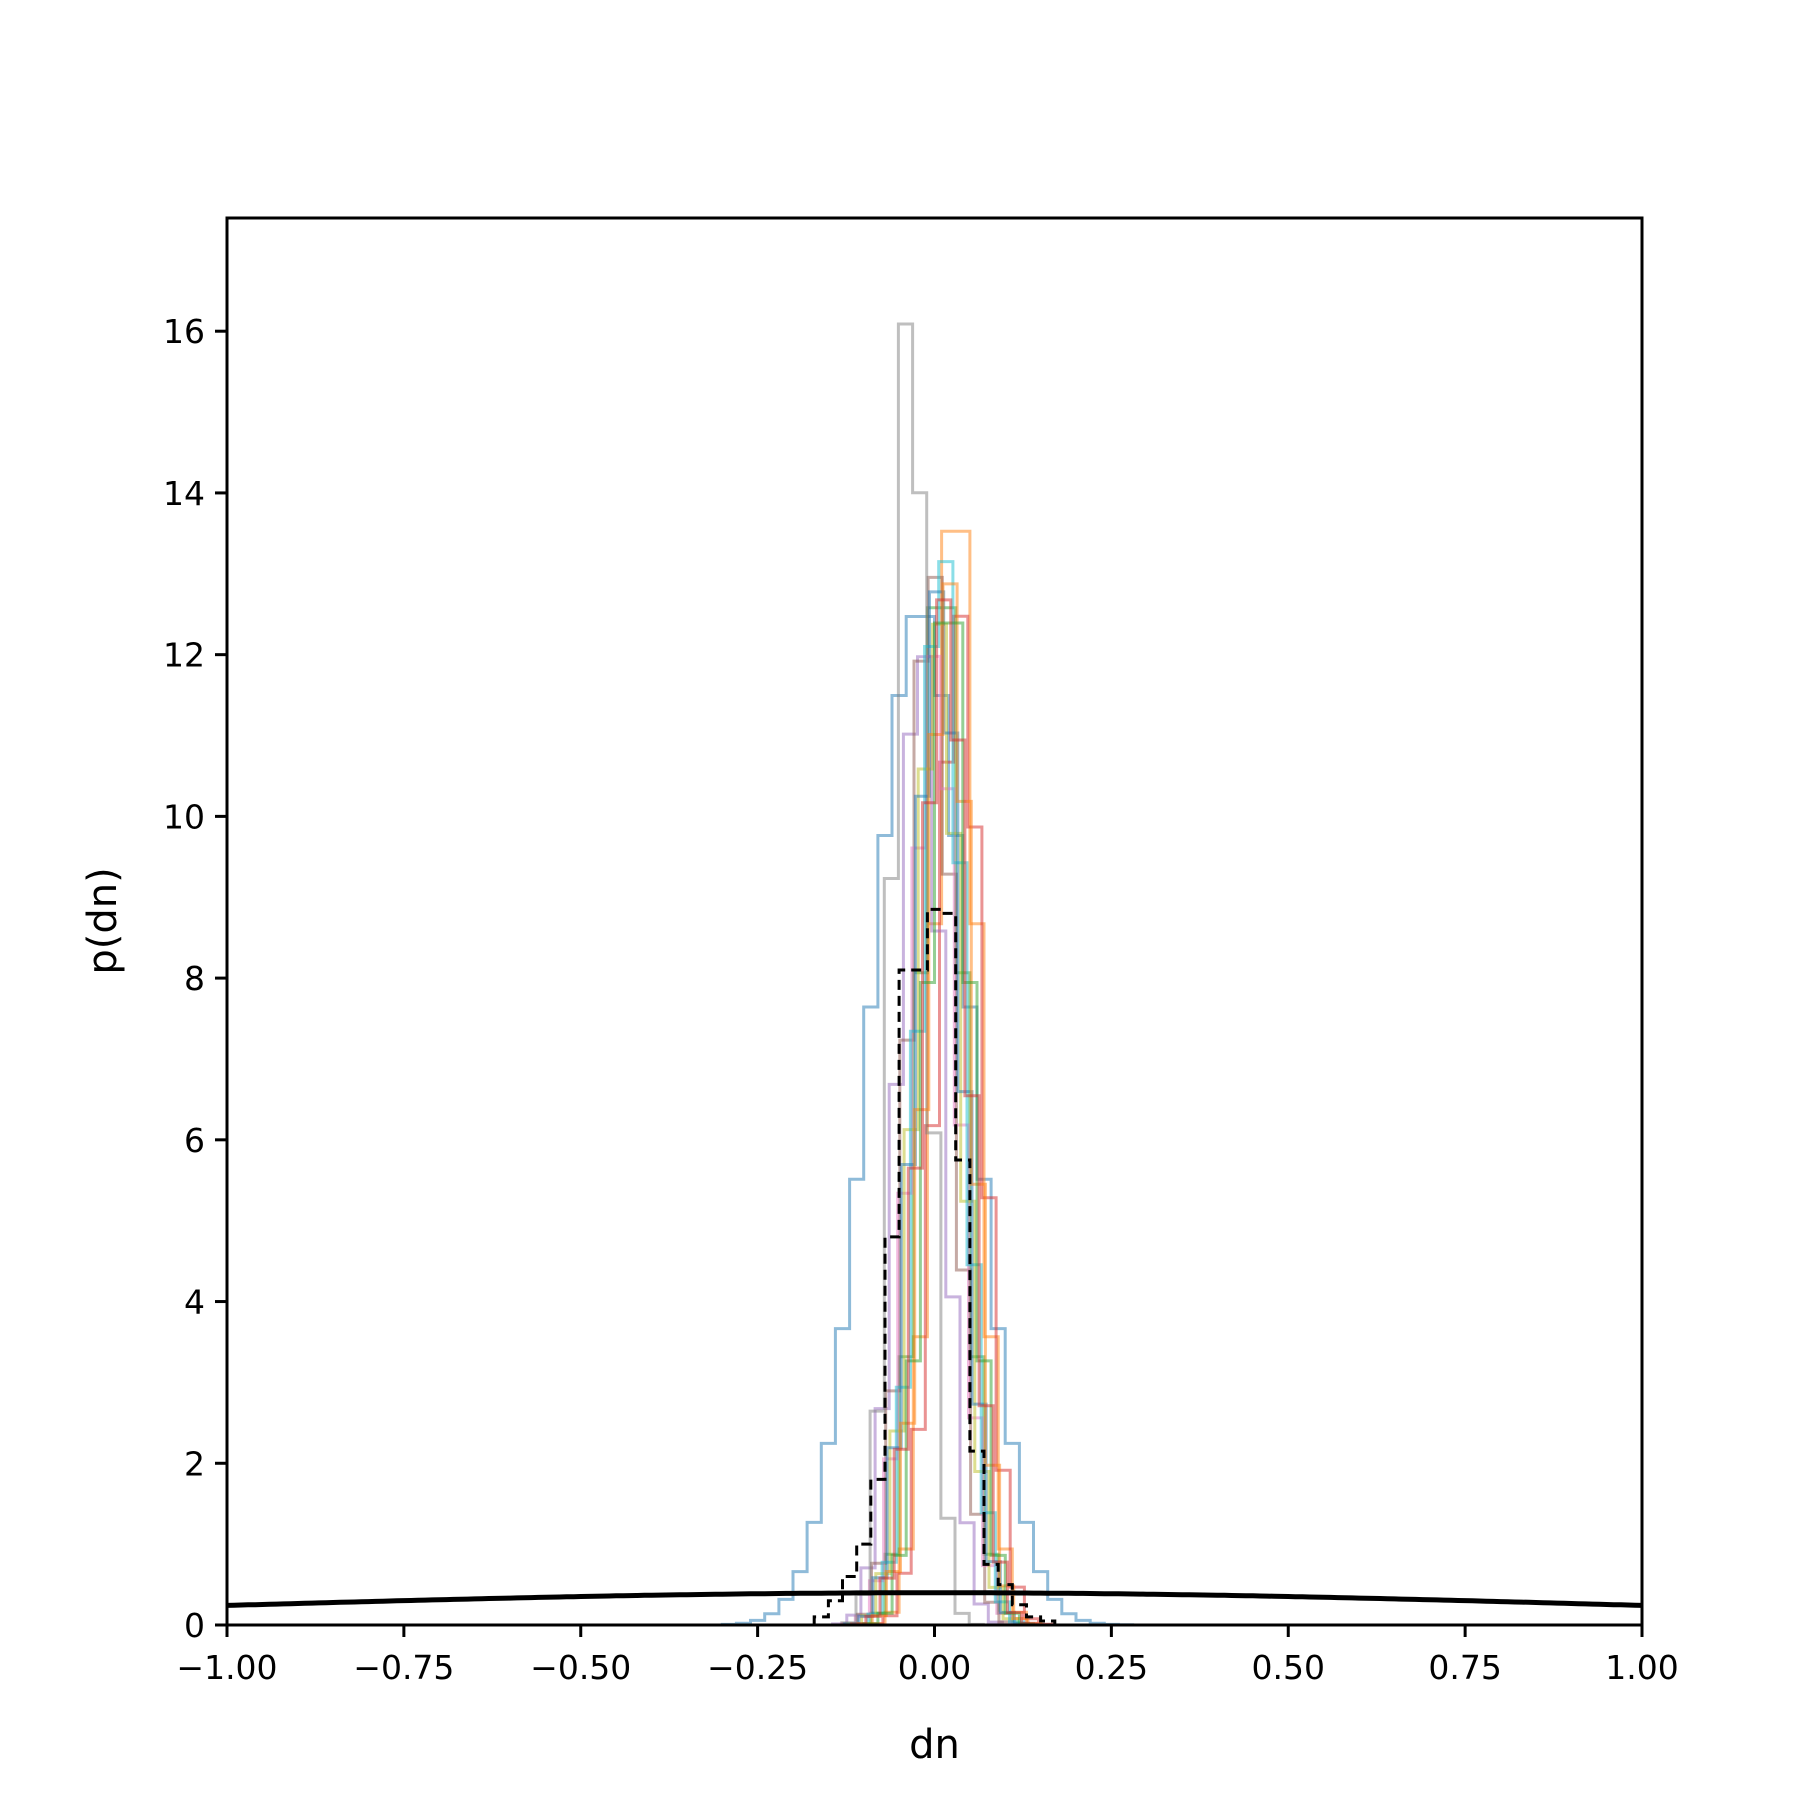 This screenshot has height=1800, width=1800. I want to click on y-tick-label: 12, so click(184, 655).